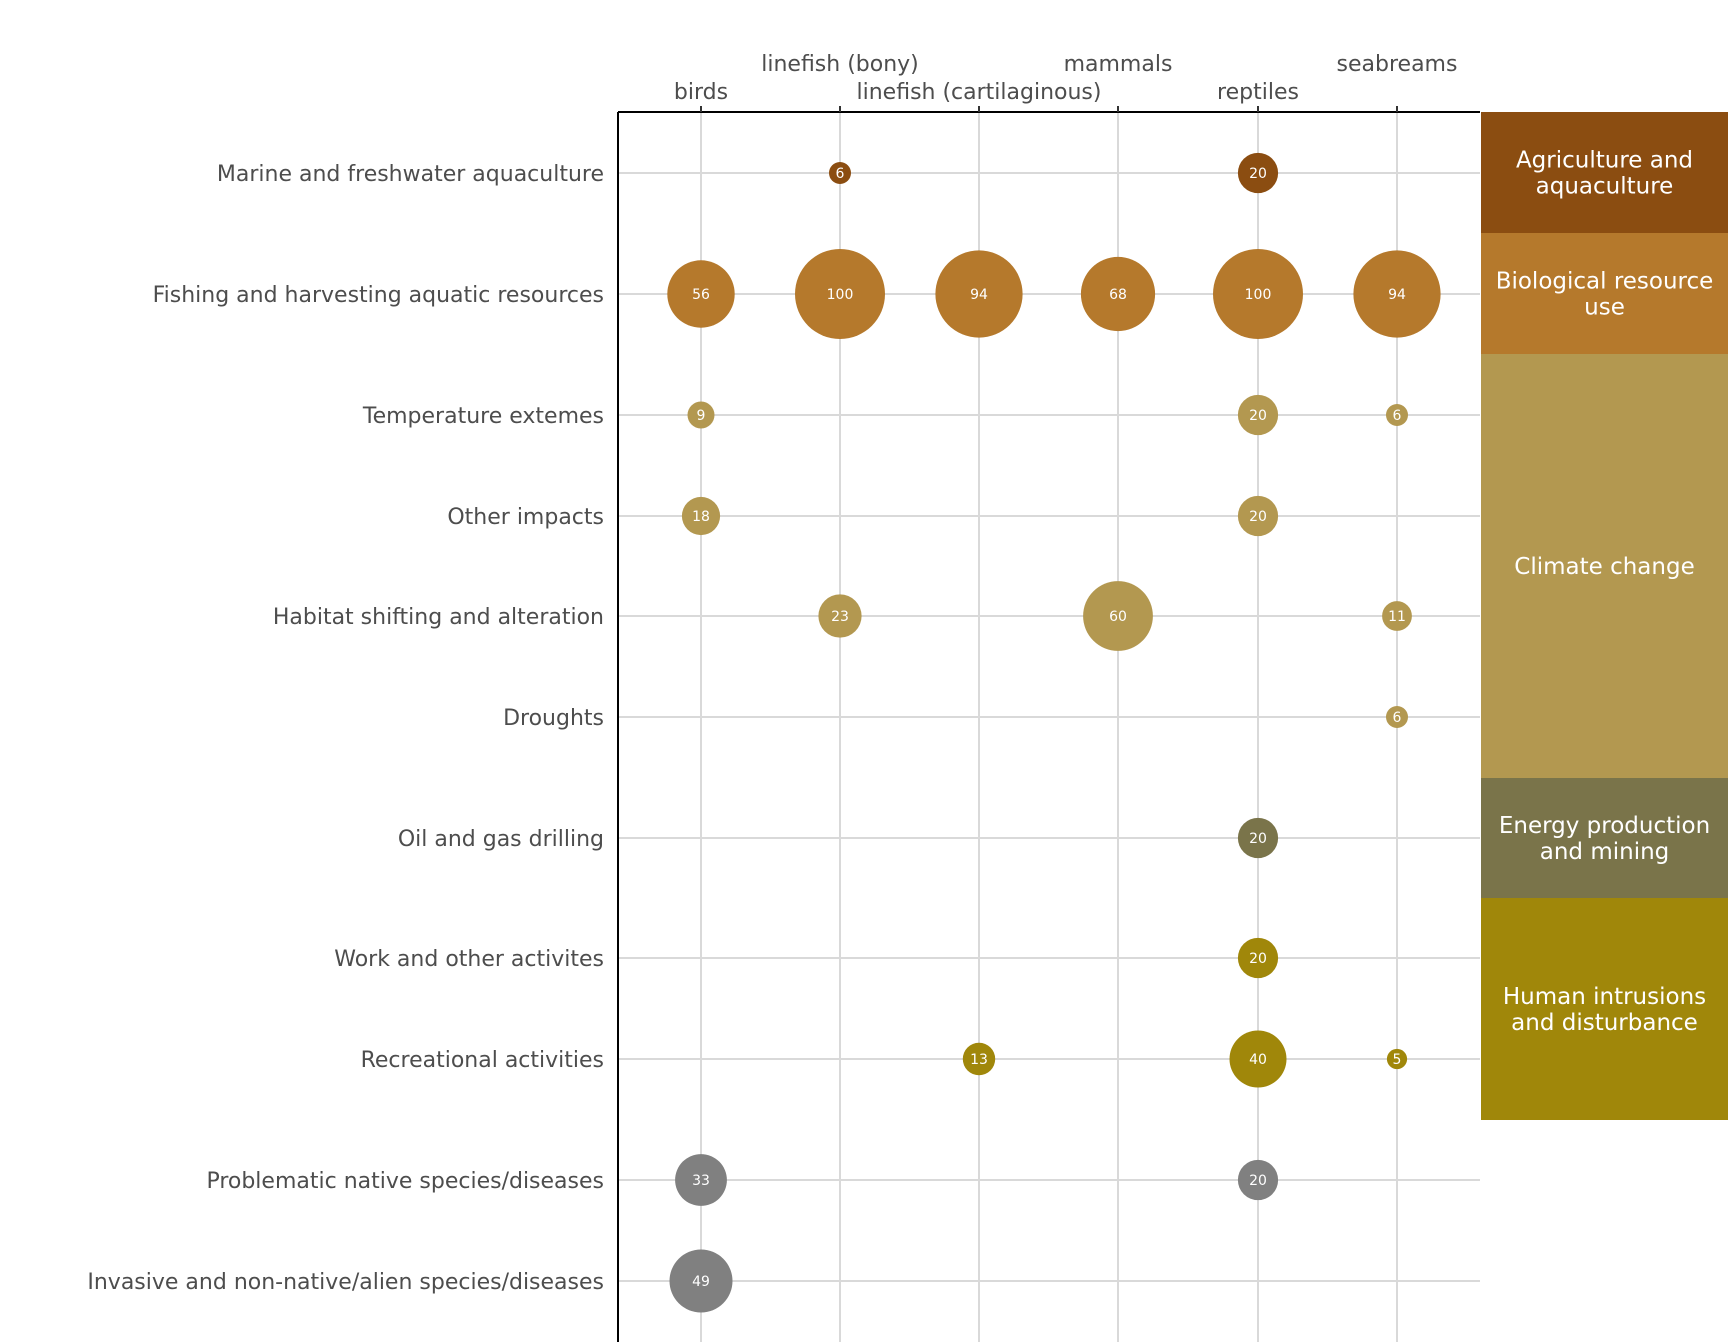 The image size is (1728, 1344). I want to click on group-label-line: and mining, so click(1605, 852).